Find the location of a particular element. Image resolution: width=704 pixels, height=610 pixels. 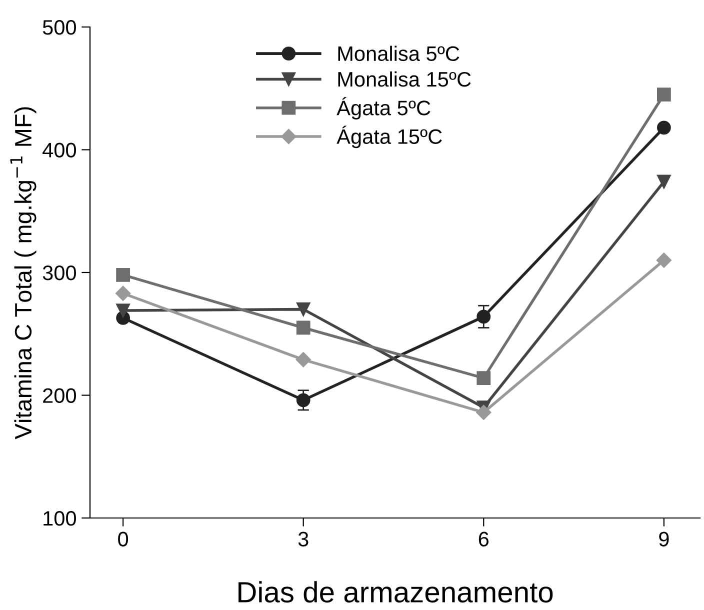

legend-label: Monalisa 5ºC is located at coordinates (399, 54).